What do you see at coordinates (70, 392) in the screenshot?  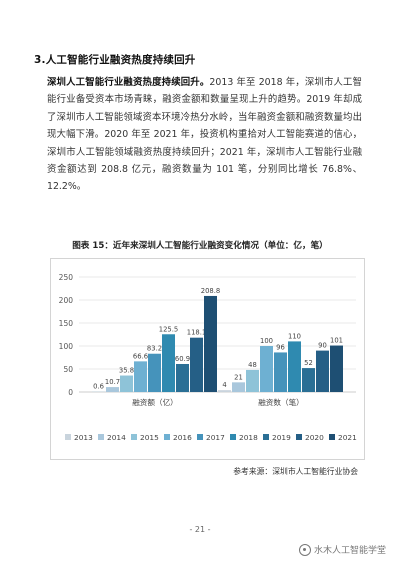 I see `y-tick-label: 0` at bounding box center [70, 392].